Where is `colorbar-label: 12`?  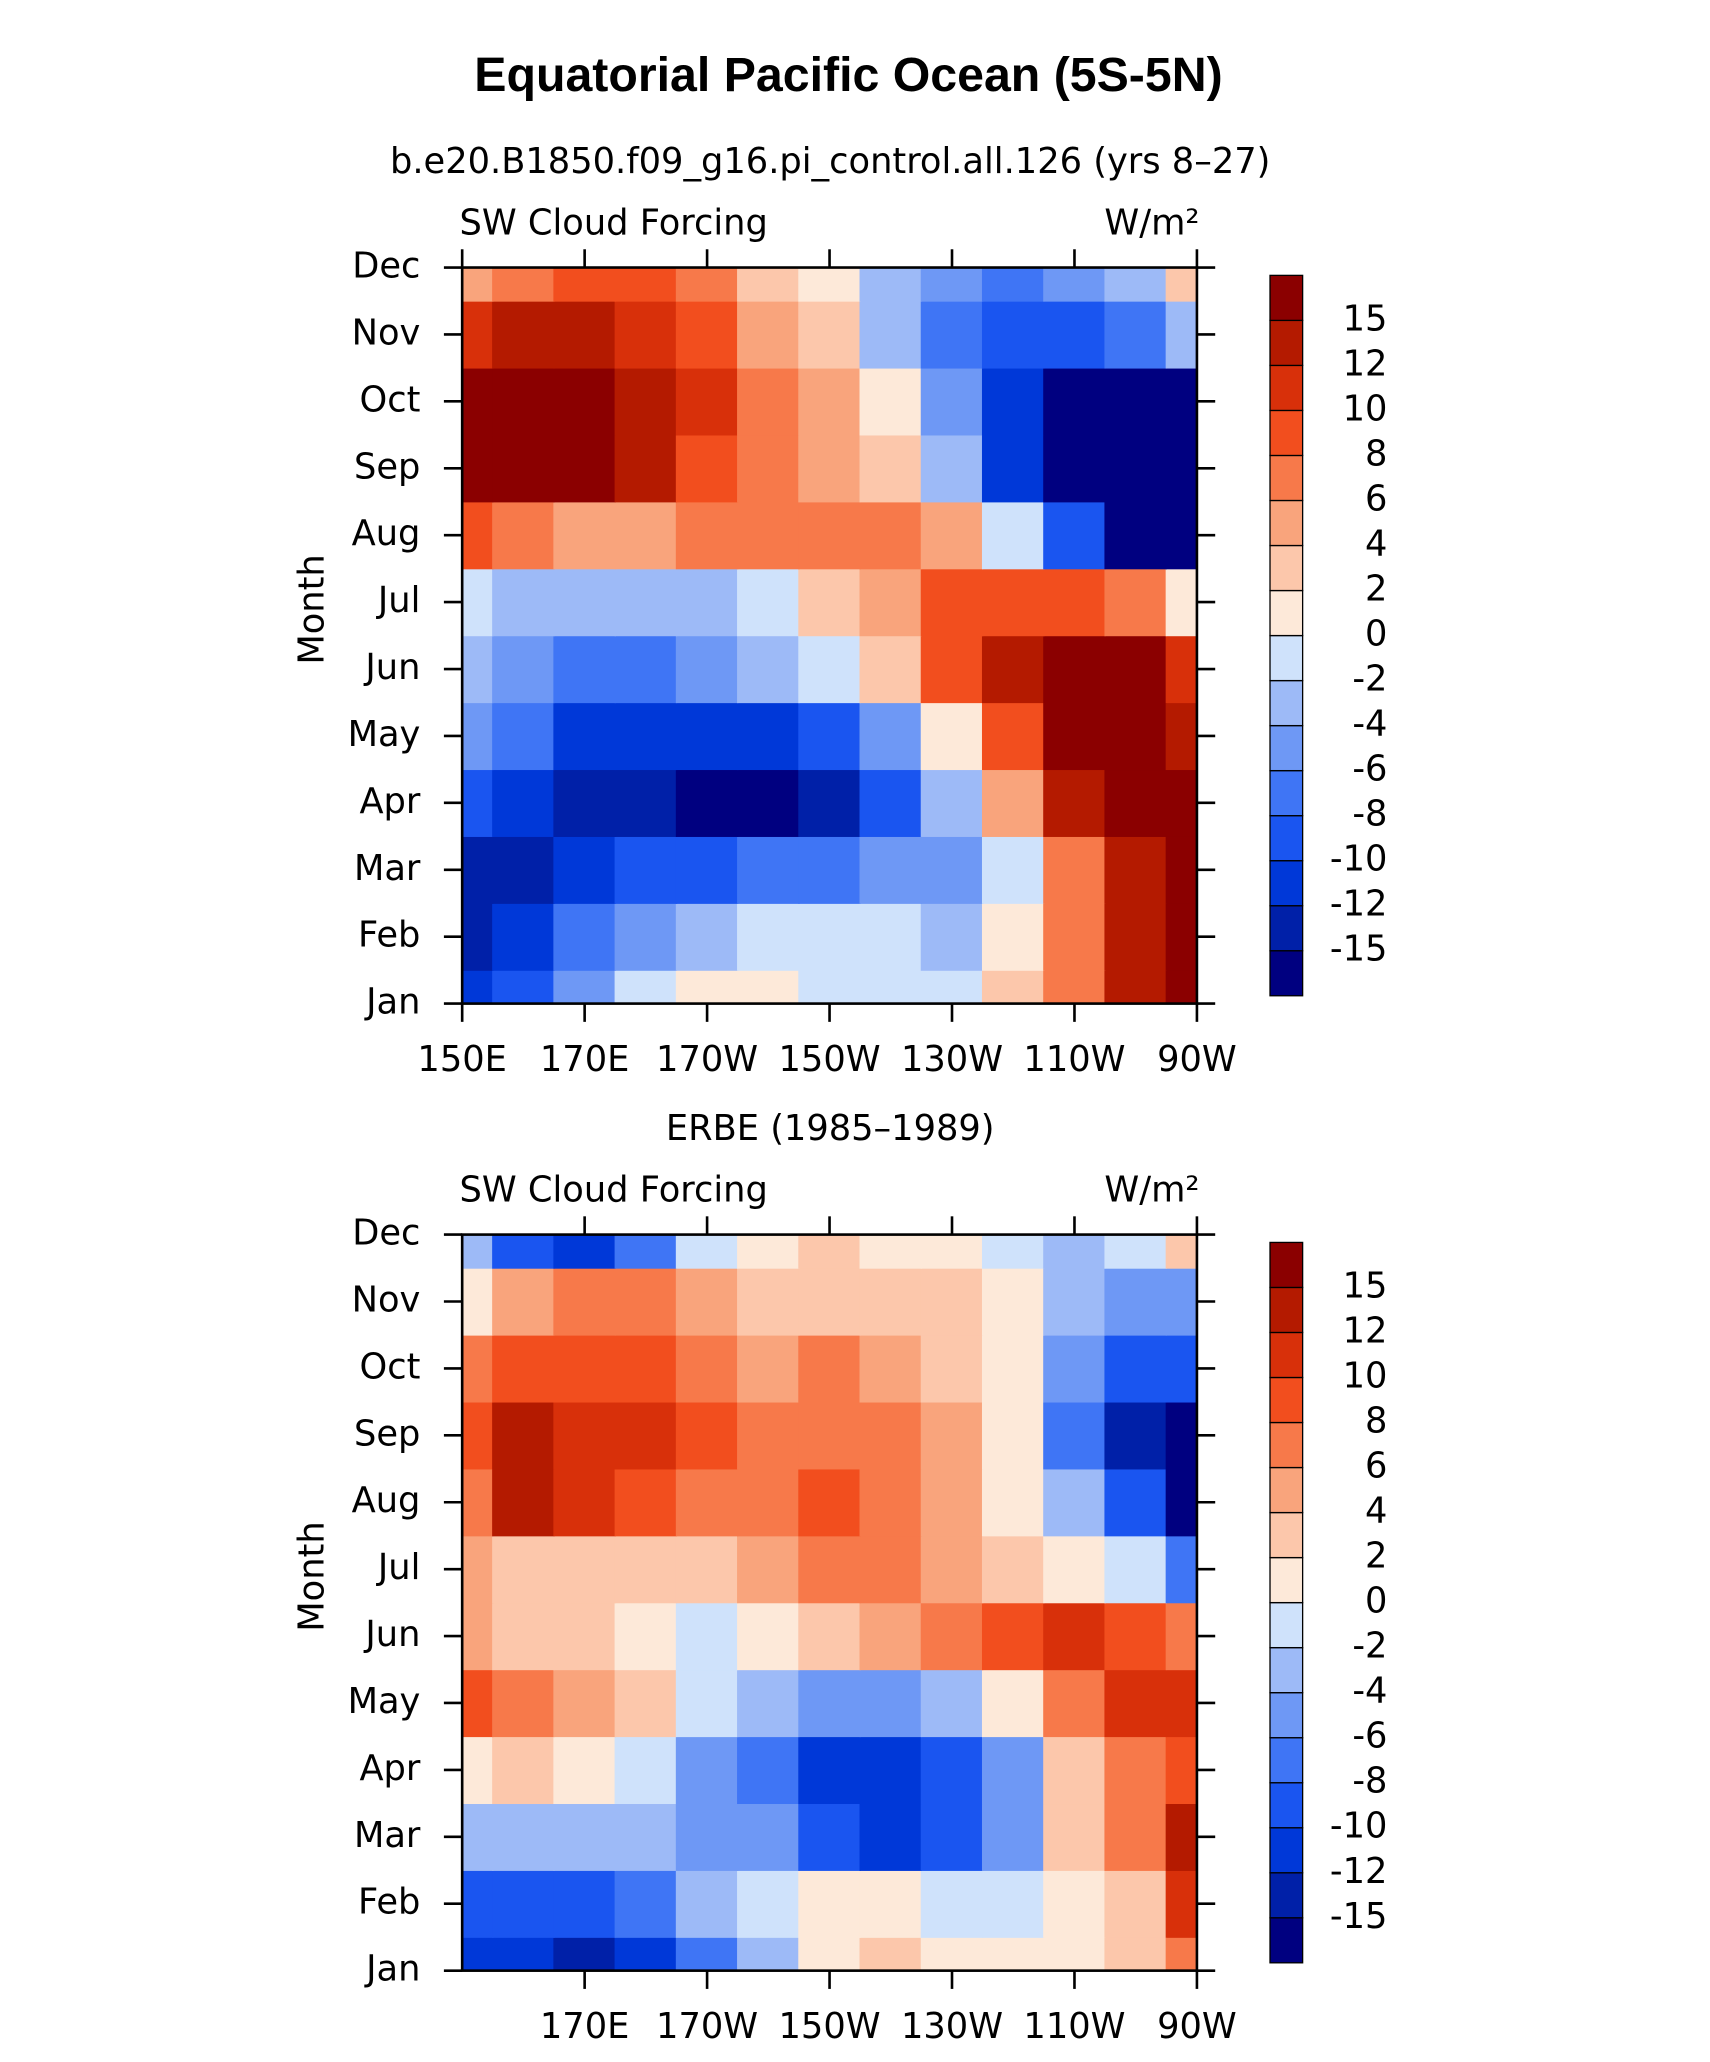
colorbar-label: 12 is located at coordinates (1365, 363).